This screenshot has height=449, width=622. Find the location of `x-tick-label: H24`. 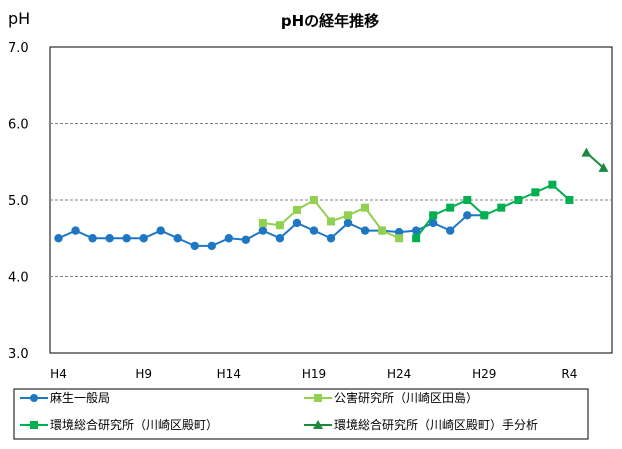

x-tick-label: H24 is located at coordinates (399, 374).